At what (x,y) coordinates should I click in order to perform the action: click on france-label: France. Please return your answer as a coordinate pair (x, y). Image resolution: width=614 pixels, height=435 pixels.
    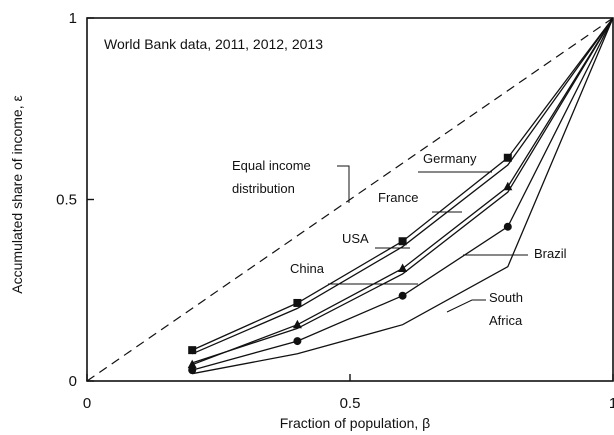
    Looking at the image, I should click on (398, 197).